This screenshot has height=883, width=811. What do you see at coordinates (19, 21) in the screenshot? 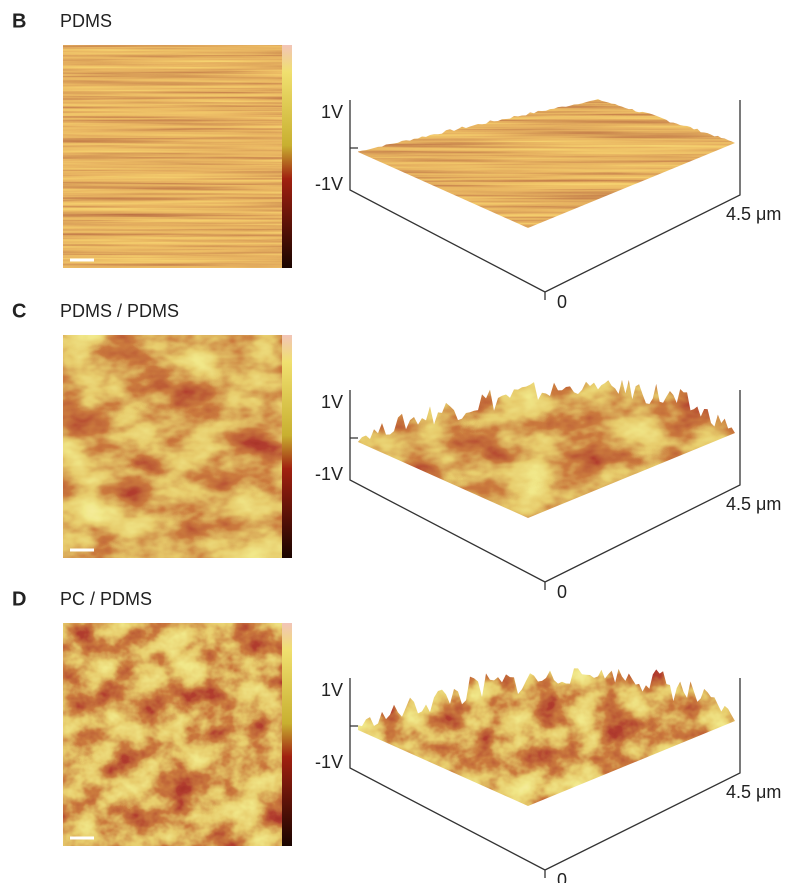
I see `panel-letter: B` at bounding box center [19, 21].